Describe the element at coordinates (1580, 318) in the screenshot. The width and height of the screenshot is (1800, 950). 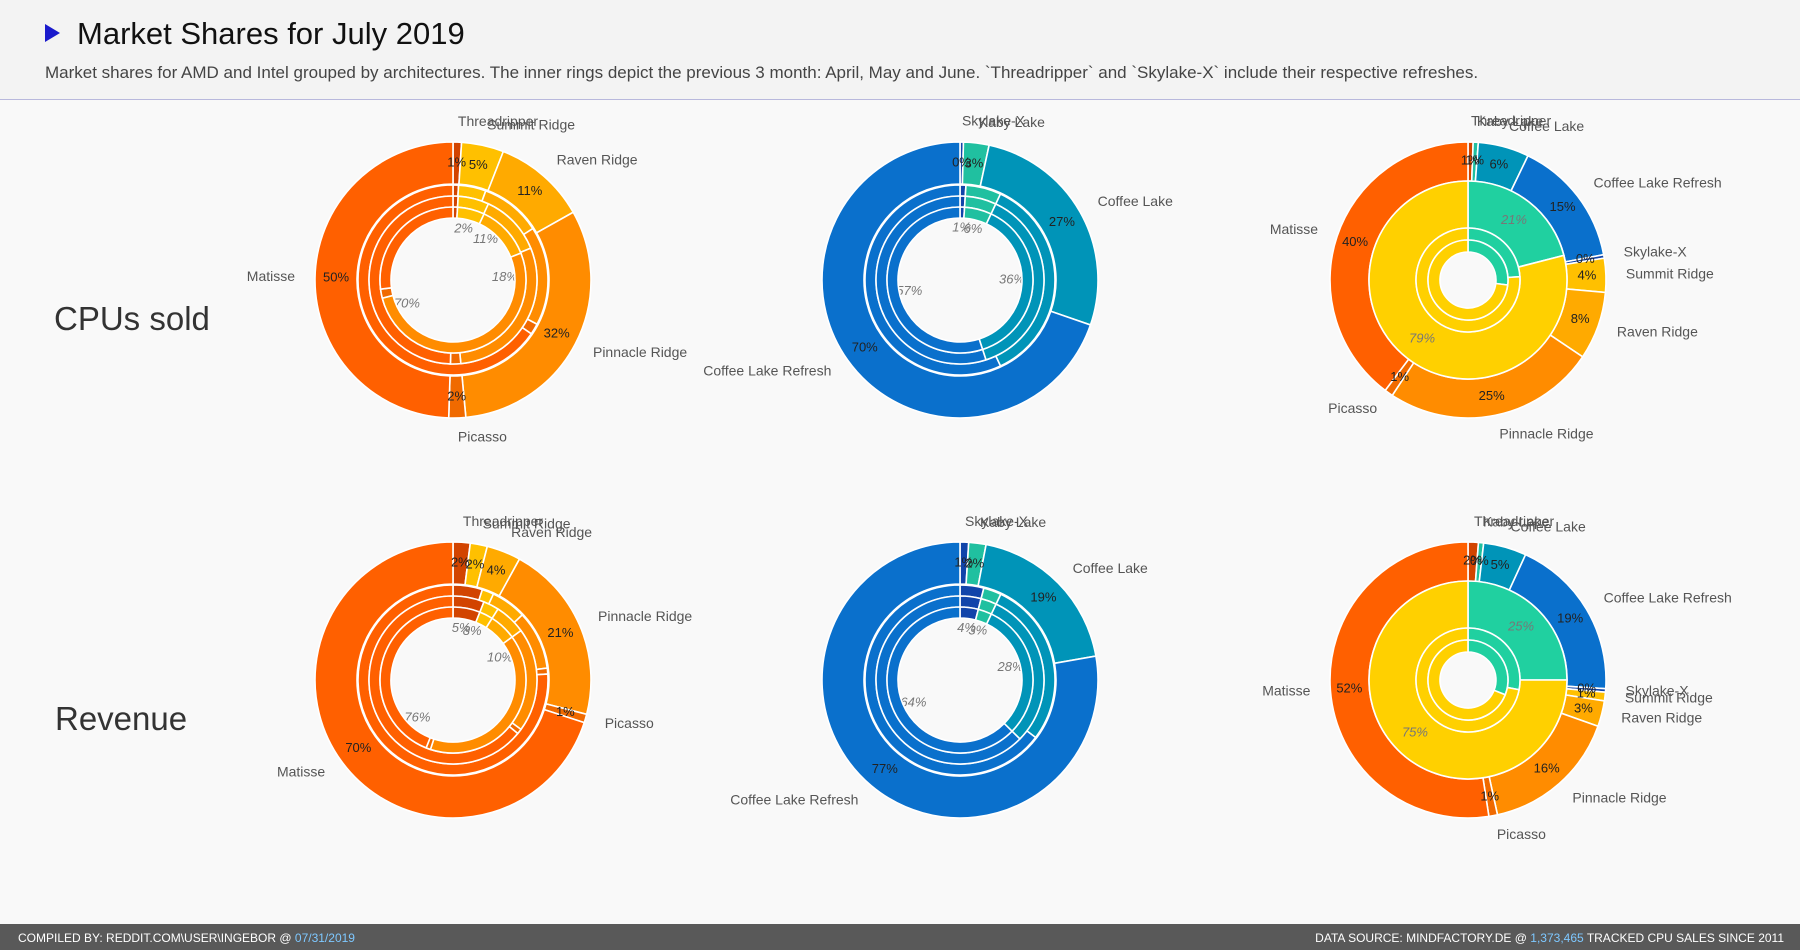
I see `pct-label-raven-ridge: 8%` at that location.